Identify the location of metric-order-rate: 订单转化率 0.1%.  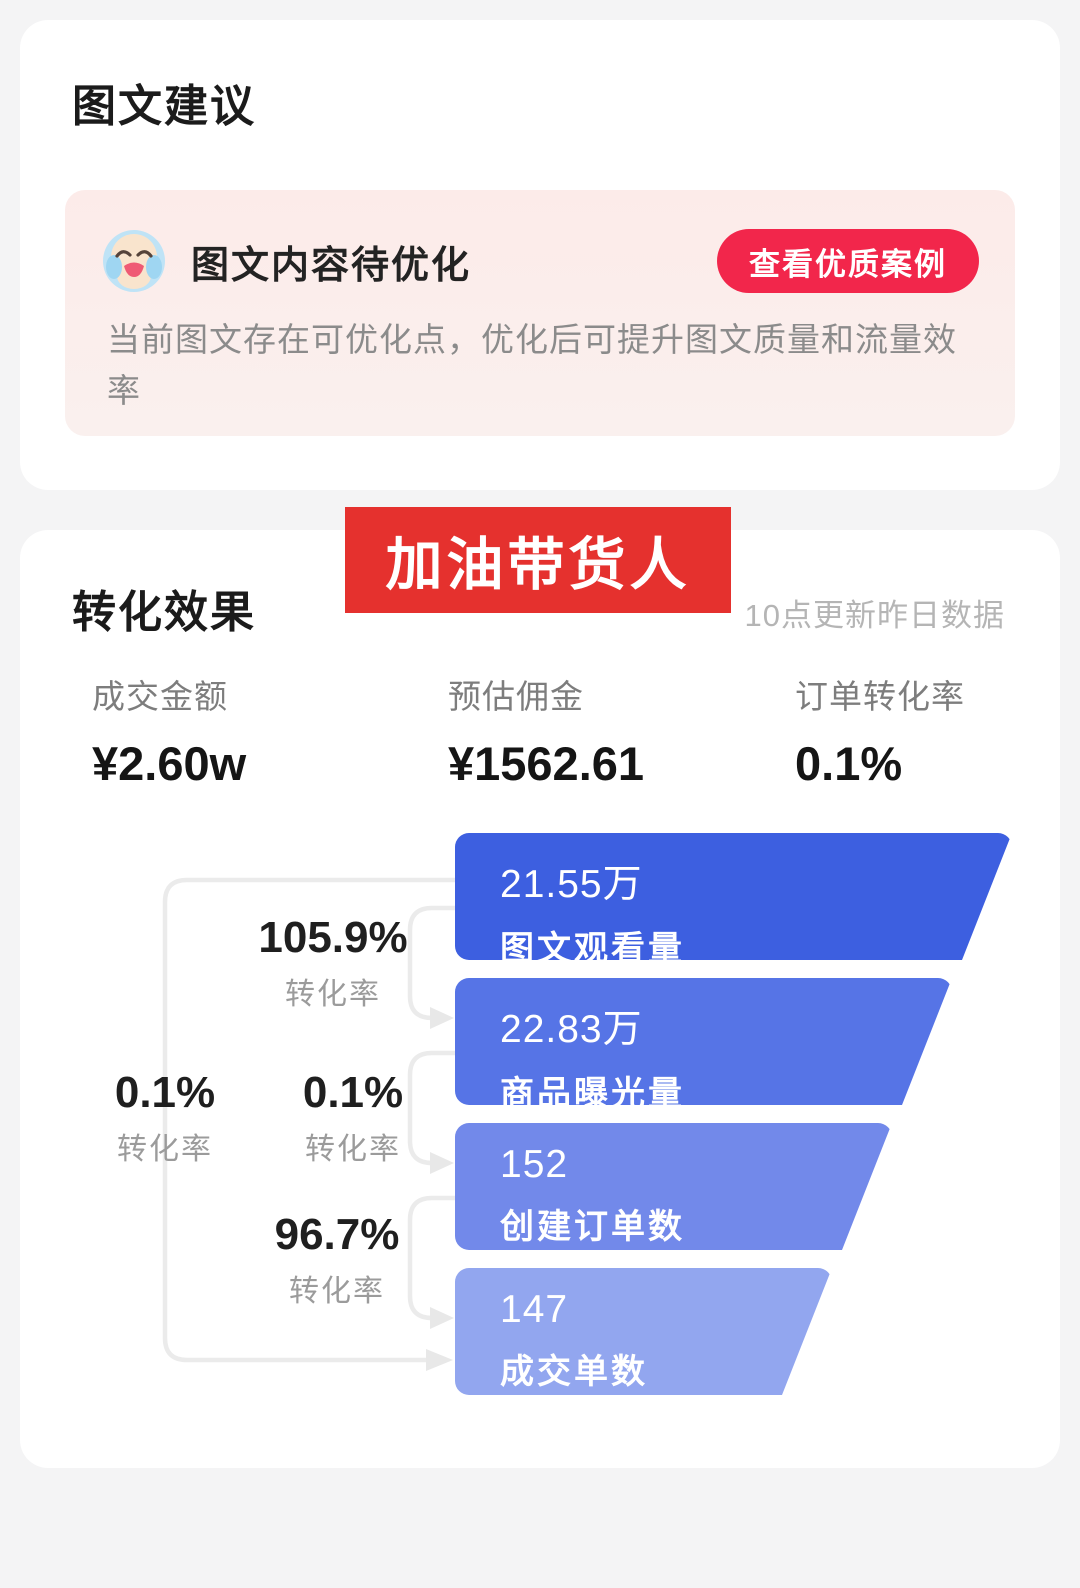
(880, 730).